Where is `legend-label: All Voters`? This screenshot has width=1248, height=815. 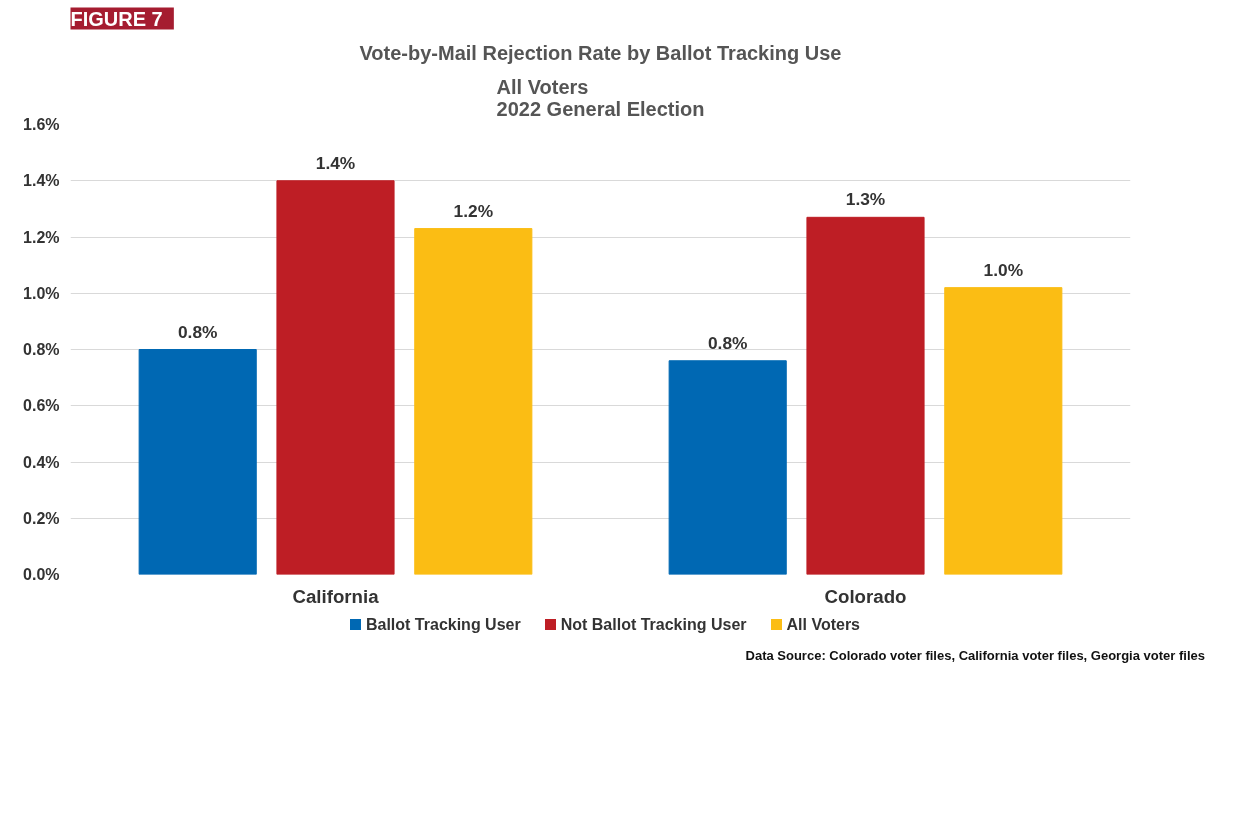
legend-label: All Voters is located at coordinates (823, 624).